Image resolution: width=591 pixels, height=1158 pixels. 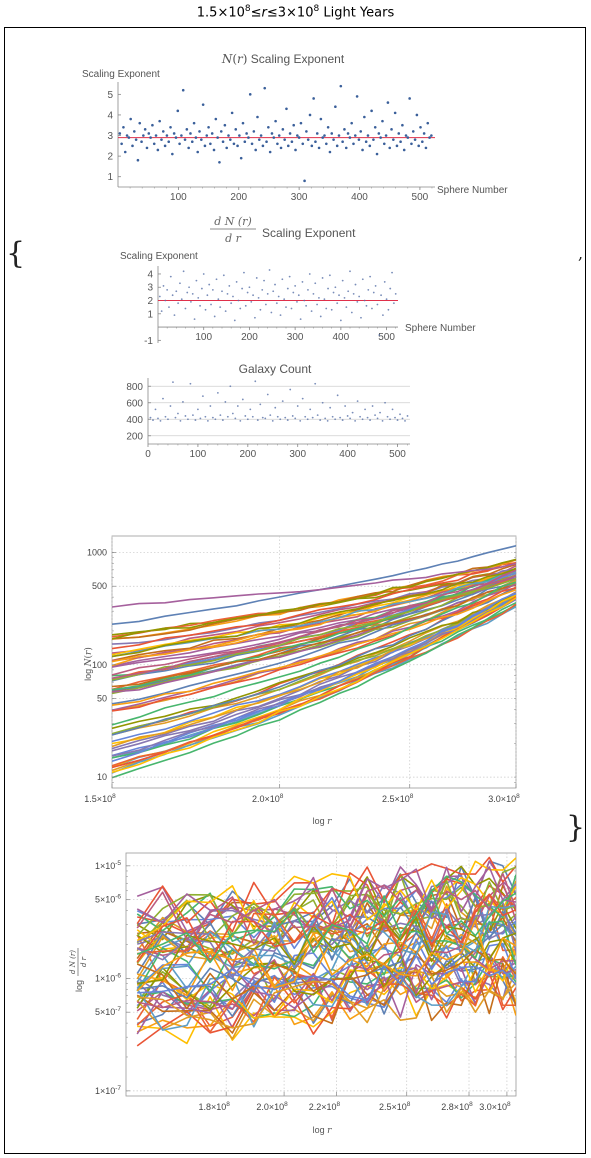 I want to click on y-tick-label: 5, so click(x=110, y=95).